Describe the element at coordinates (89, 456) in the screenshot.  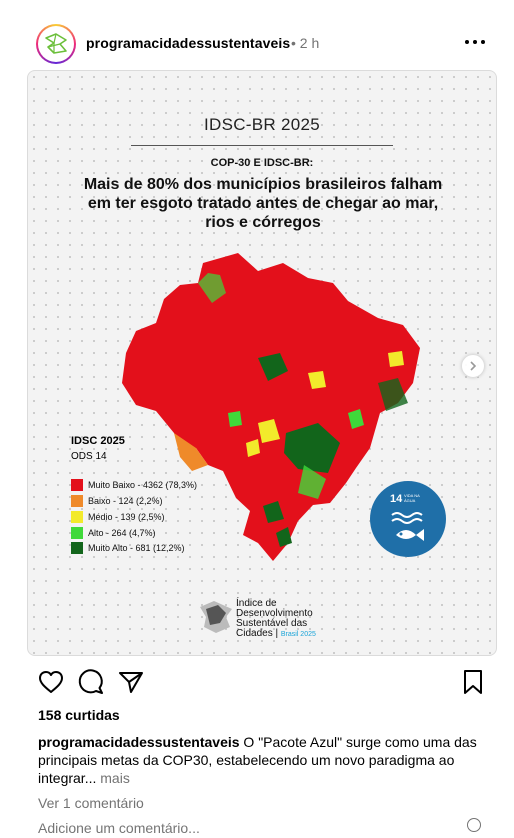
I see `legend-subtitle: ODS 14` at that location.